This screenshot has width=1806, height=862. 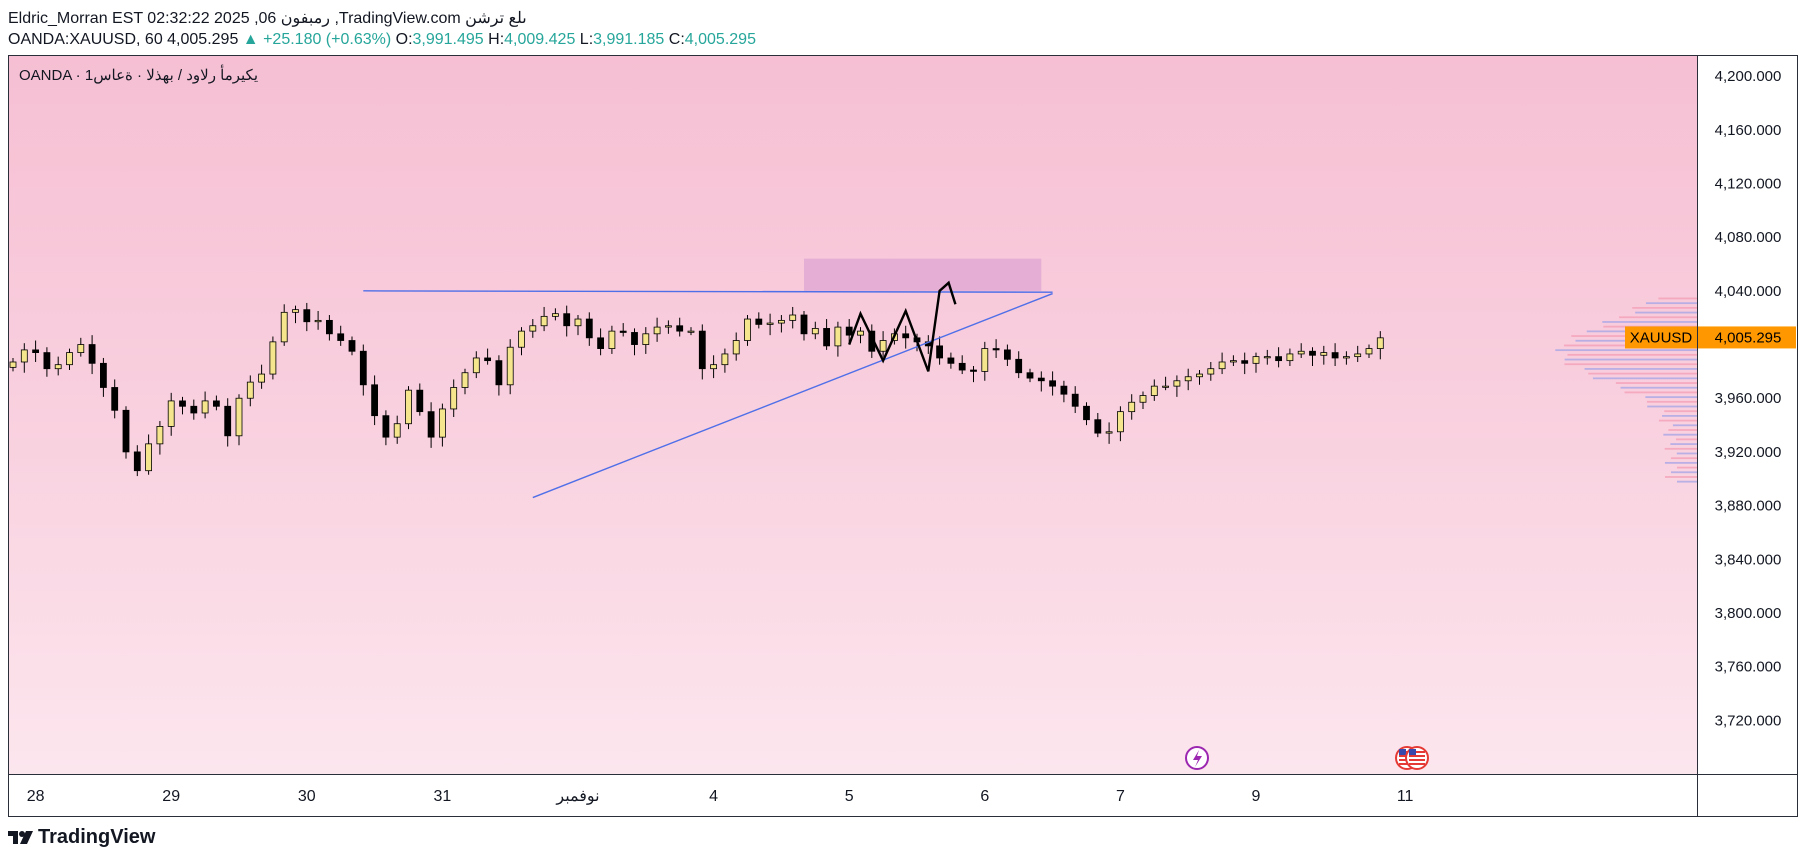 I want to click on x-tick-label: 30, so click(x=307, y=796).